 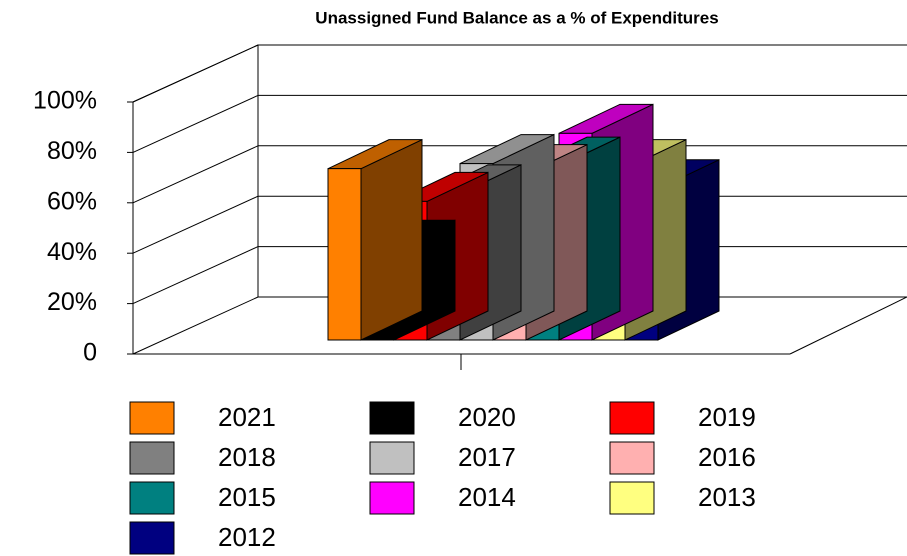 What do you see at coordinates (247, 537) in the screenshot?
I see `legend-label: 2012` at bounding box center [247, 537].